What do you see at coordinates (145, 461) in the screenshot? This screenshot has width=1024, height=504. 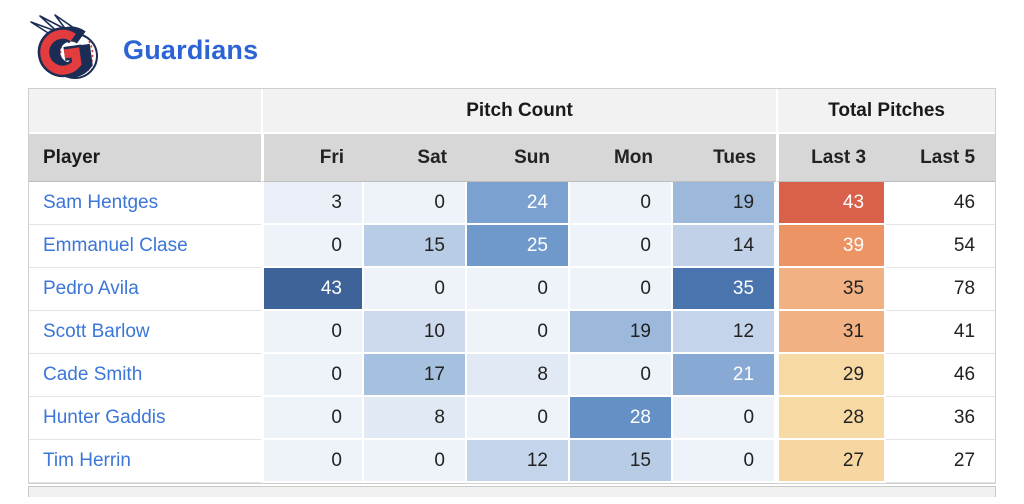 I see `player-cell: Tim Herrin` at bounding box center [145, 461].